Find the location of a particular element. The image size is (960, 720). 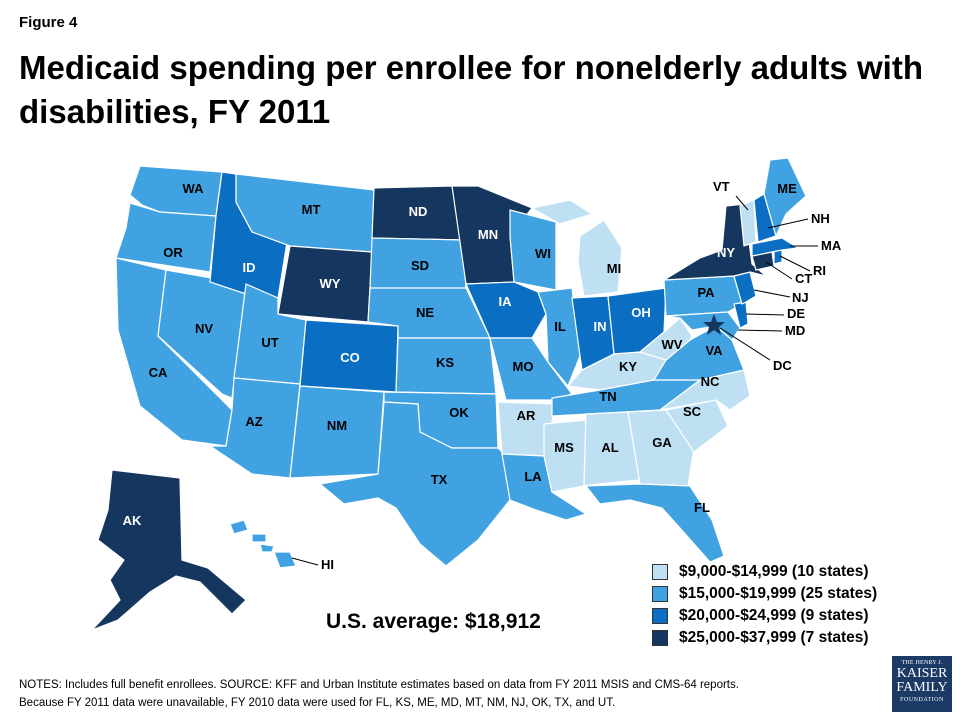

state-label-AL: AL is located at coordinates (609, 447).